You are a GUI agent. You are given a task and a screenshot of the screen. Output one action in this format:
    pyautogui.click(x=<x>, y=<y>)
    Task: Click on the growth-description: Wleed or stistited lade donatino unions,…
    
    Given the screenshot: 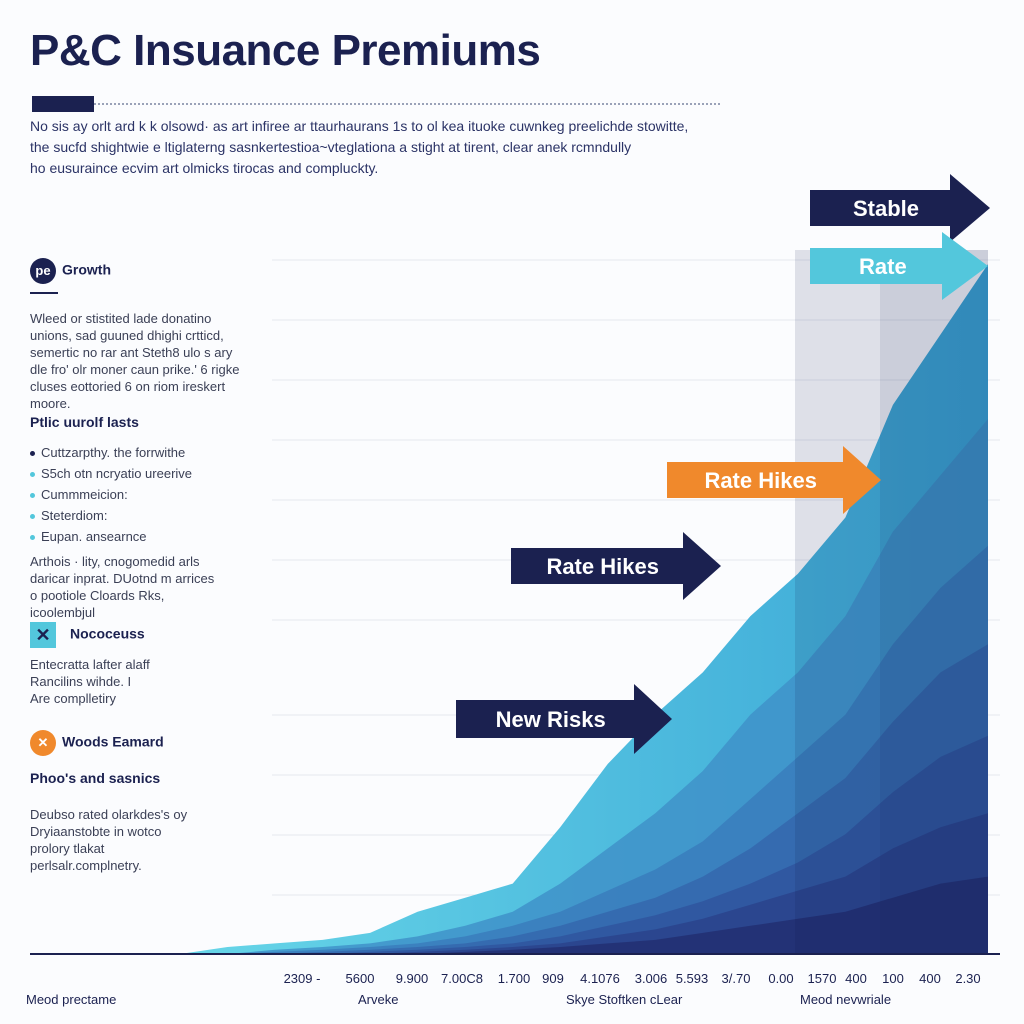 What is the action you would take?
    pyautogui.click(x=145, y=361)
    